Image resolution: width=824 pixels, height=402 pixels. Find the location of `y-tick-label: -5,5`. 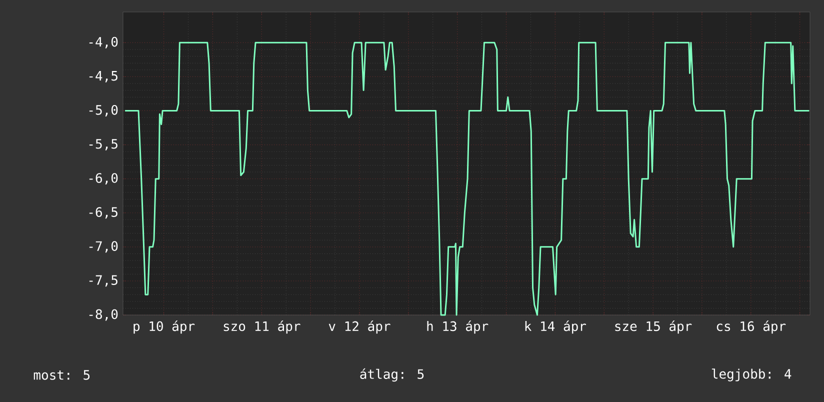

y-tick-label: -5,5 is located at coordinates (103, 144).